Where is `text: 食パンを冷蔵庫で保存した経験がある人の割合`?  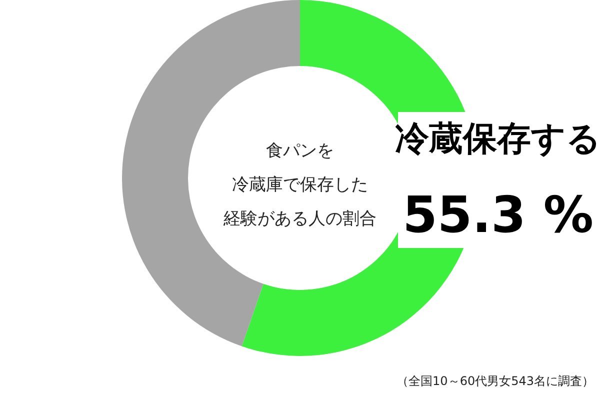 text: 食パンを冷蔵庫で保存した経験がある人の割合 is located at coordinates (299, 185).